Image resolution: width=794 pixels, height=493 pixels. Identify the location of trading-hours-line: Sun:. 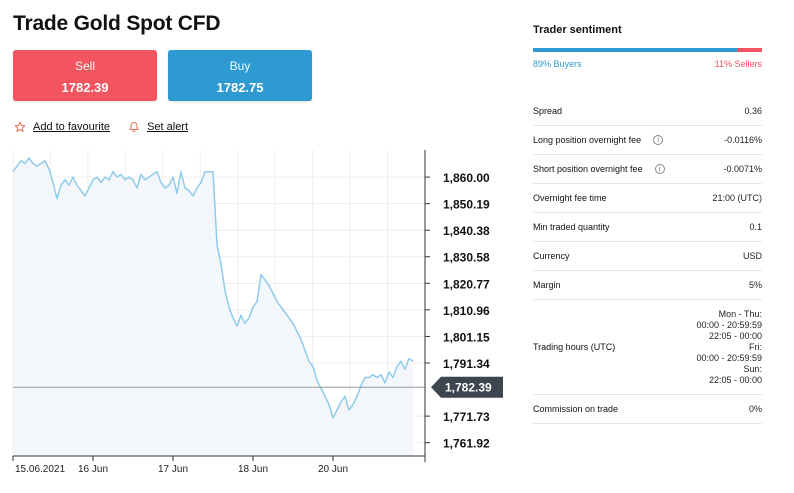
(752, 368).